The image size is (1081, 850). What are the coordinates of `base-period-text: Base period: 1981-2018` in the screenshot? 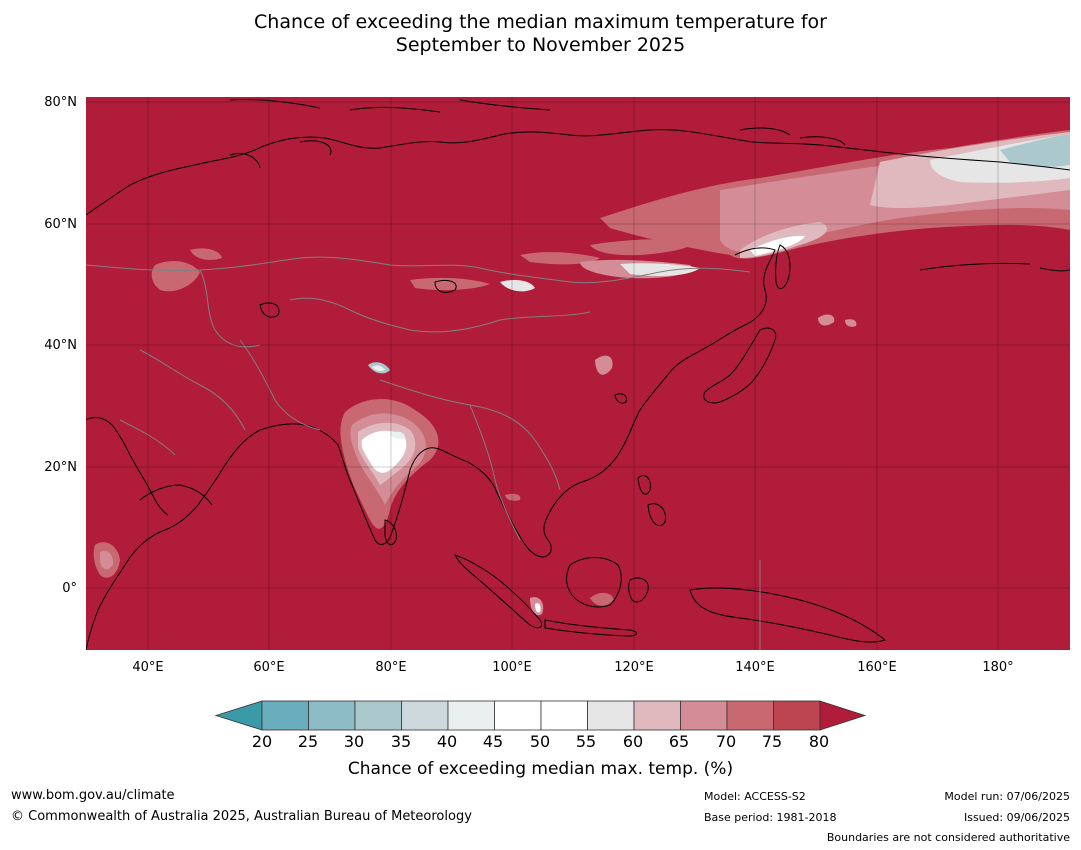 It's located at (770, 817).